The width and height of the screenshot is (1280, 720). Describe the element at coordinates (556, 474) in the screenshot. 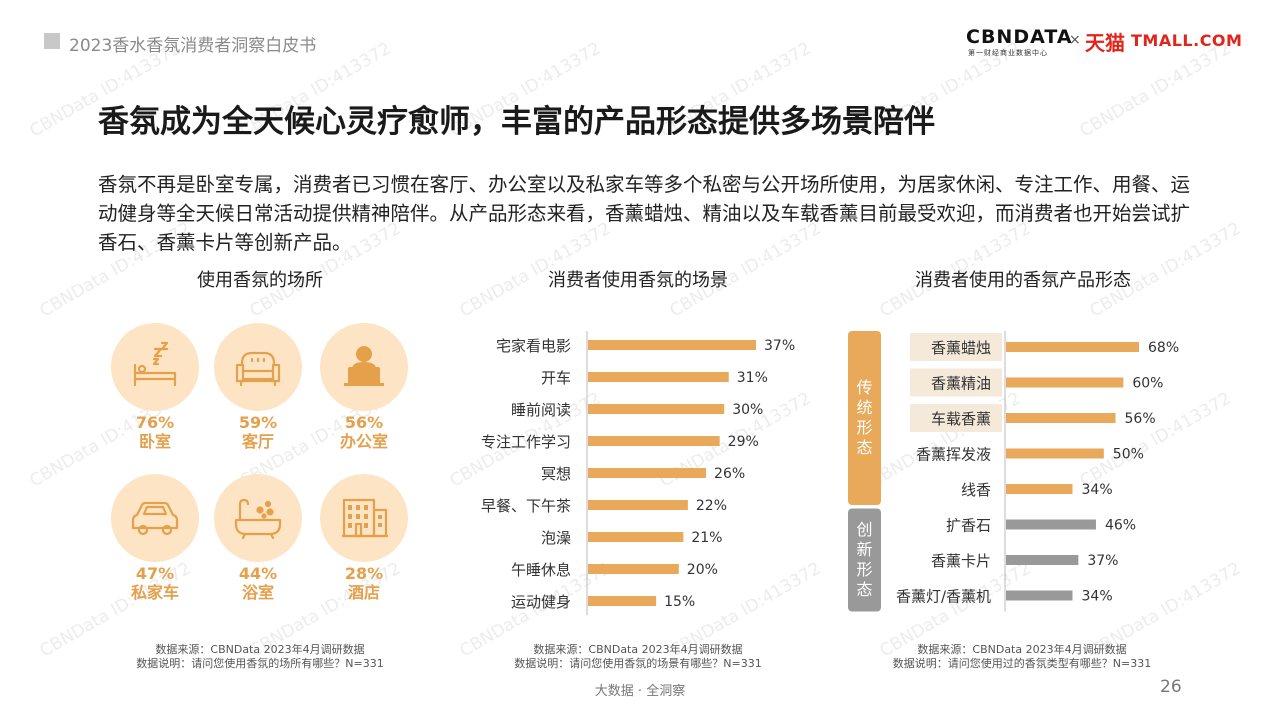

I see `scenarios-category-label: 冥想` at that location.